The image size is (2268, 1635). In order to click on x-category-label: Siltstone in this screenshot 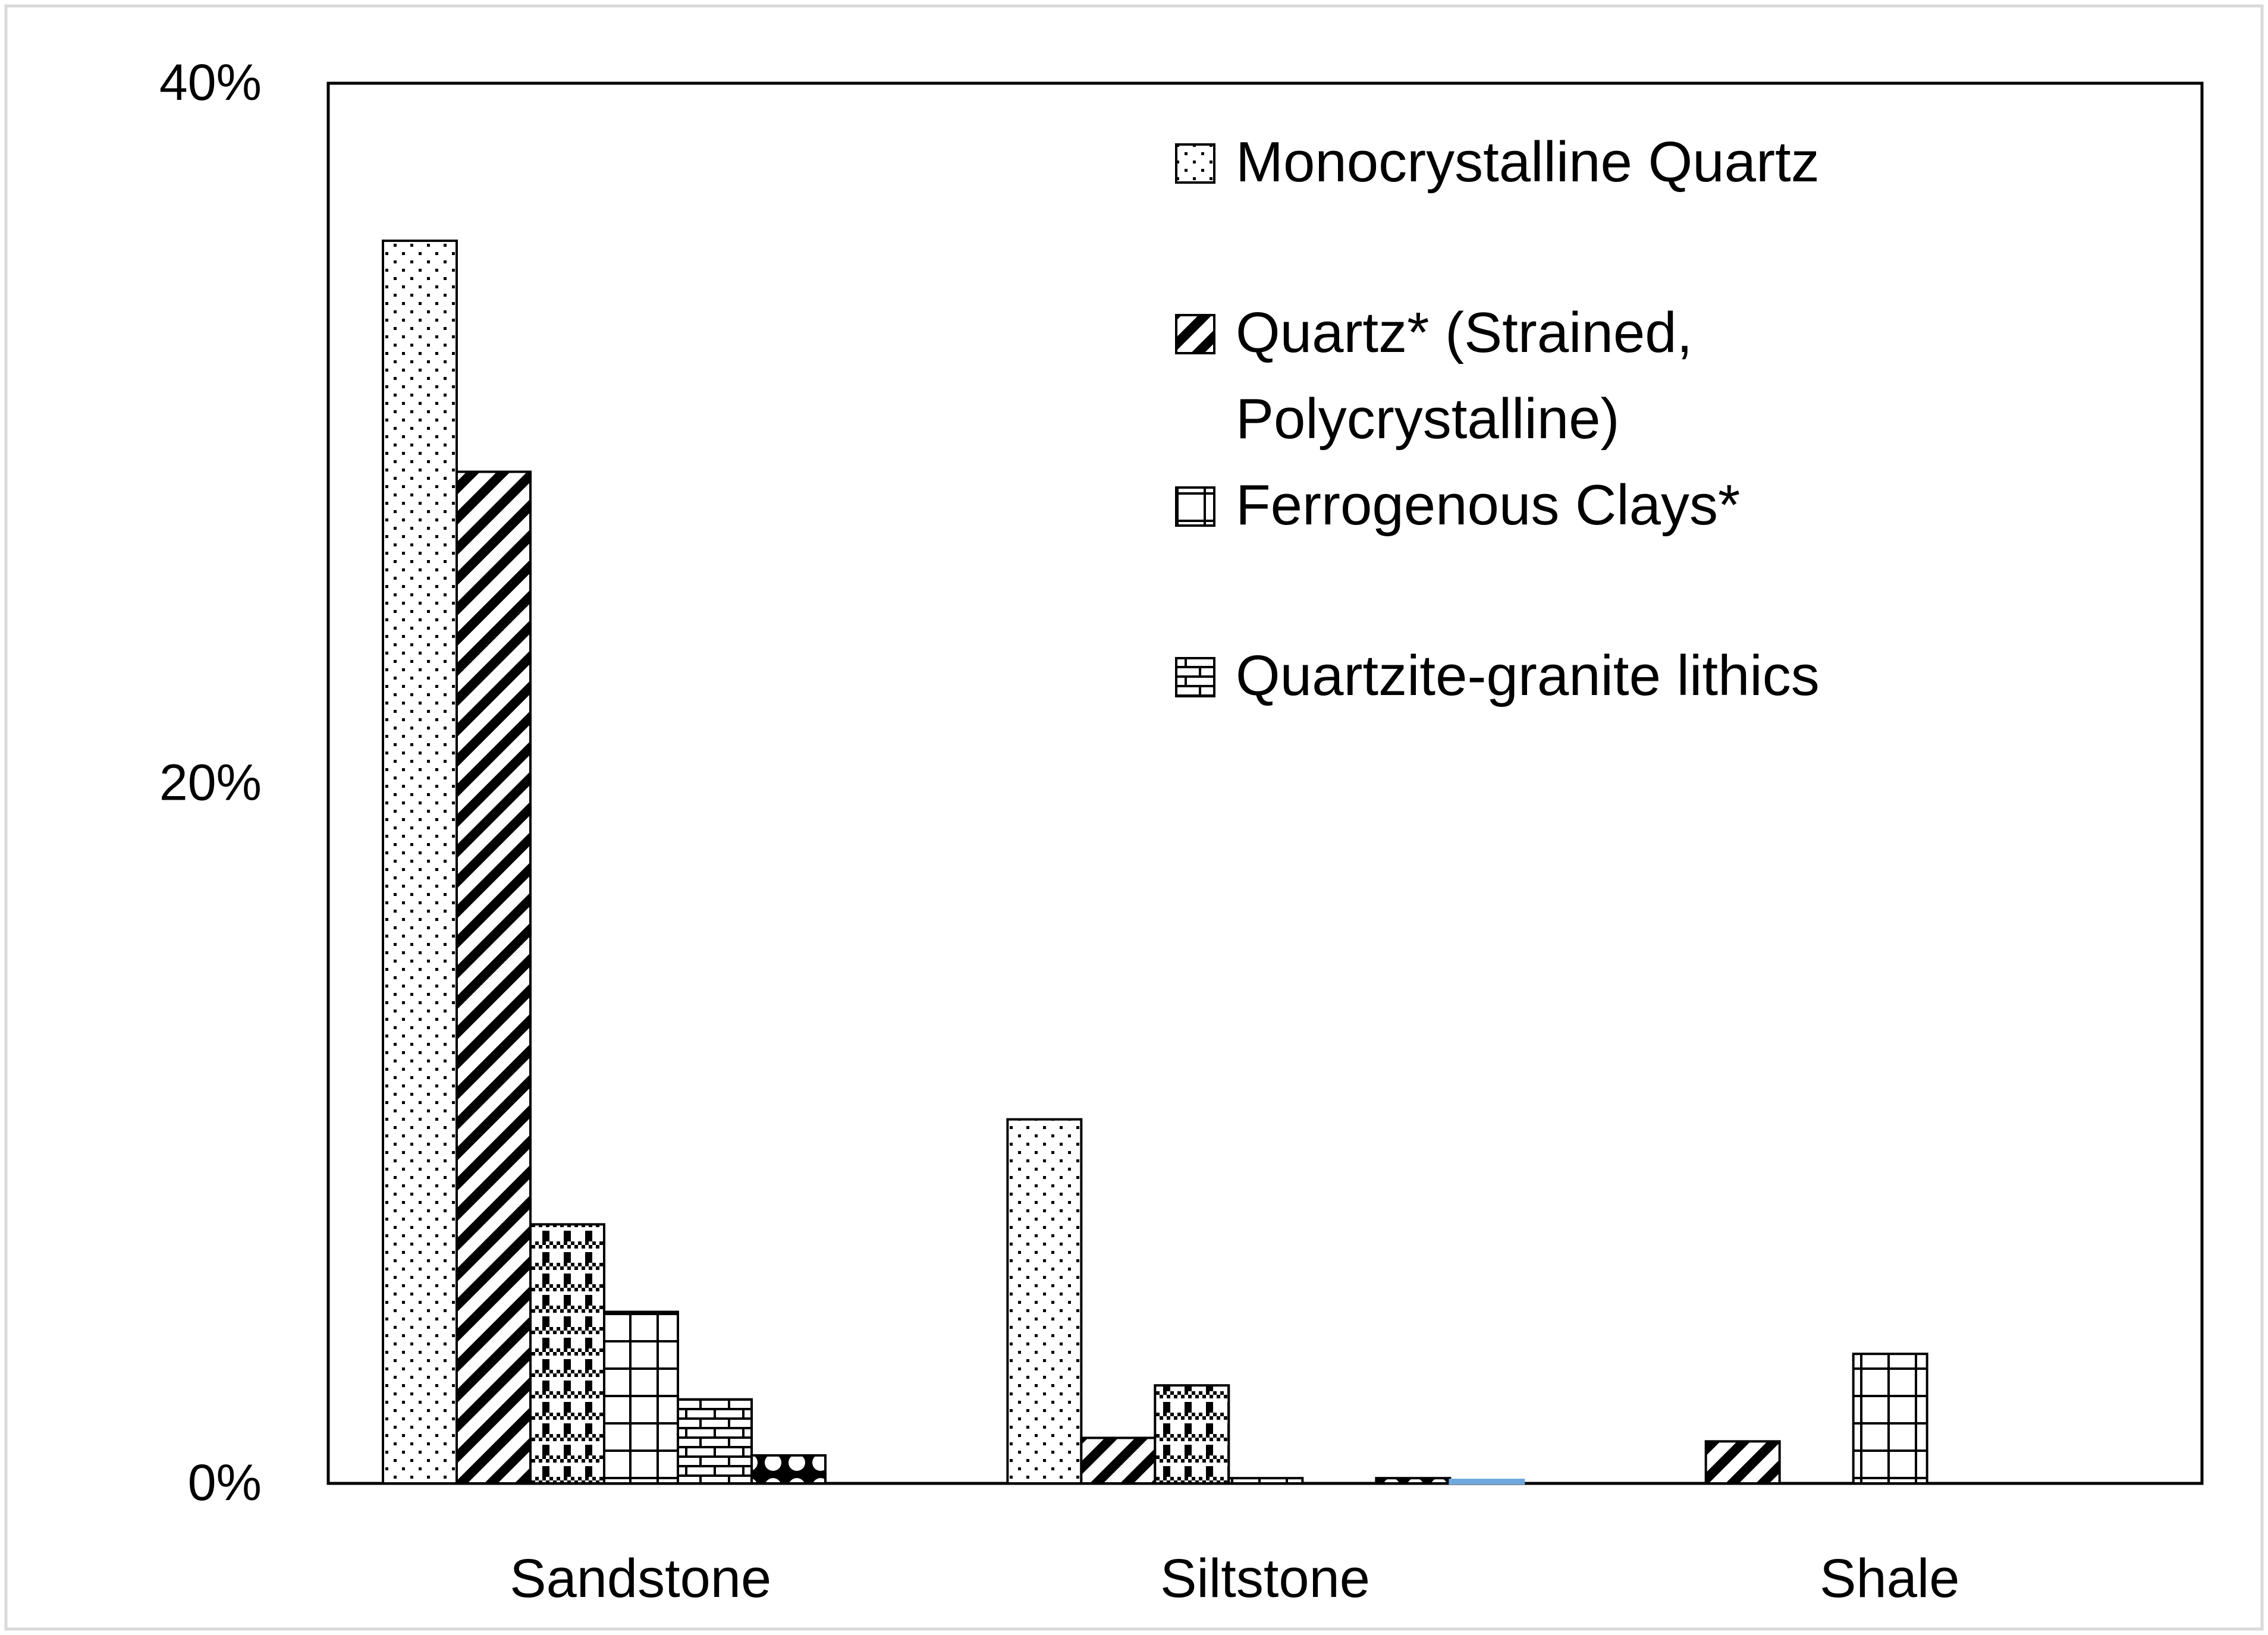, I will do `click(1265, 1579)`.